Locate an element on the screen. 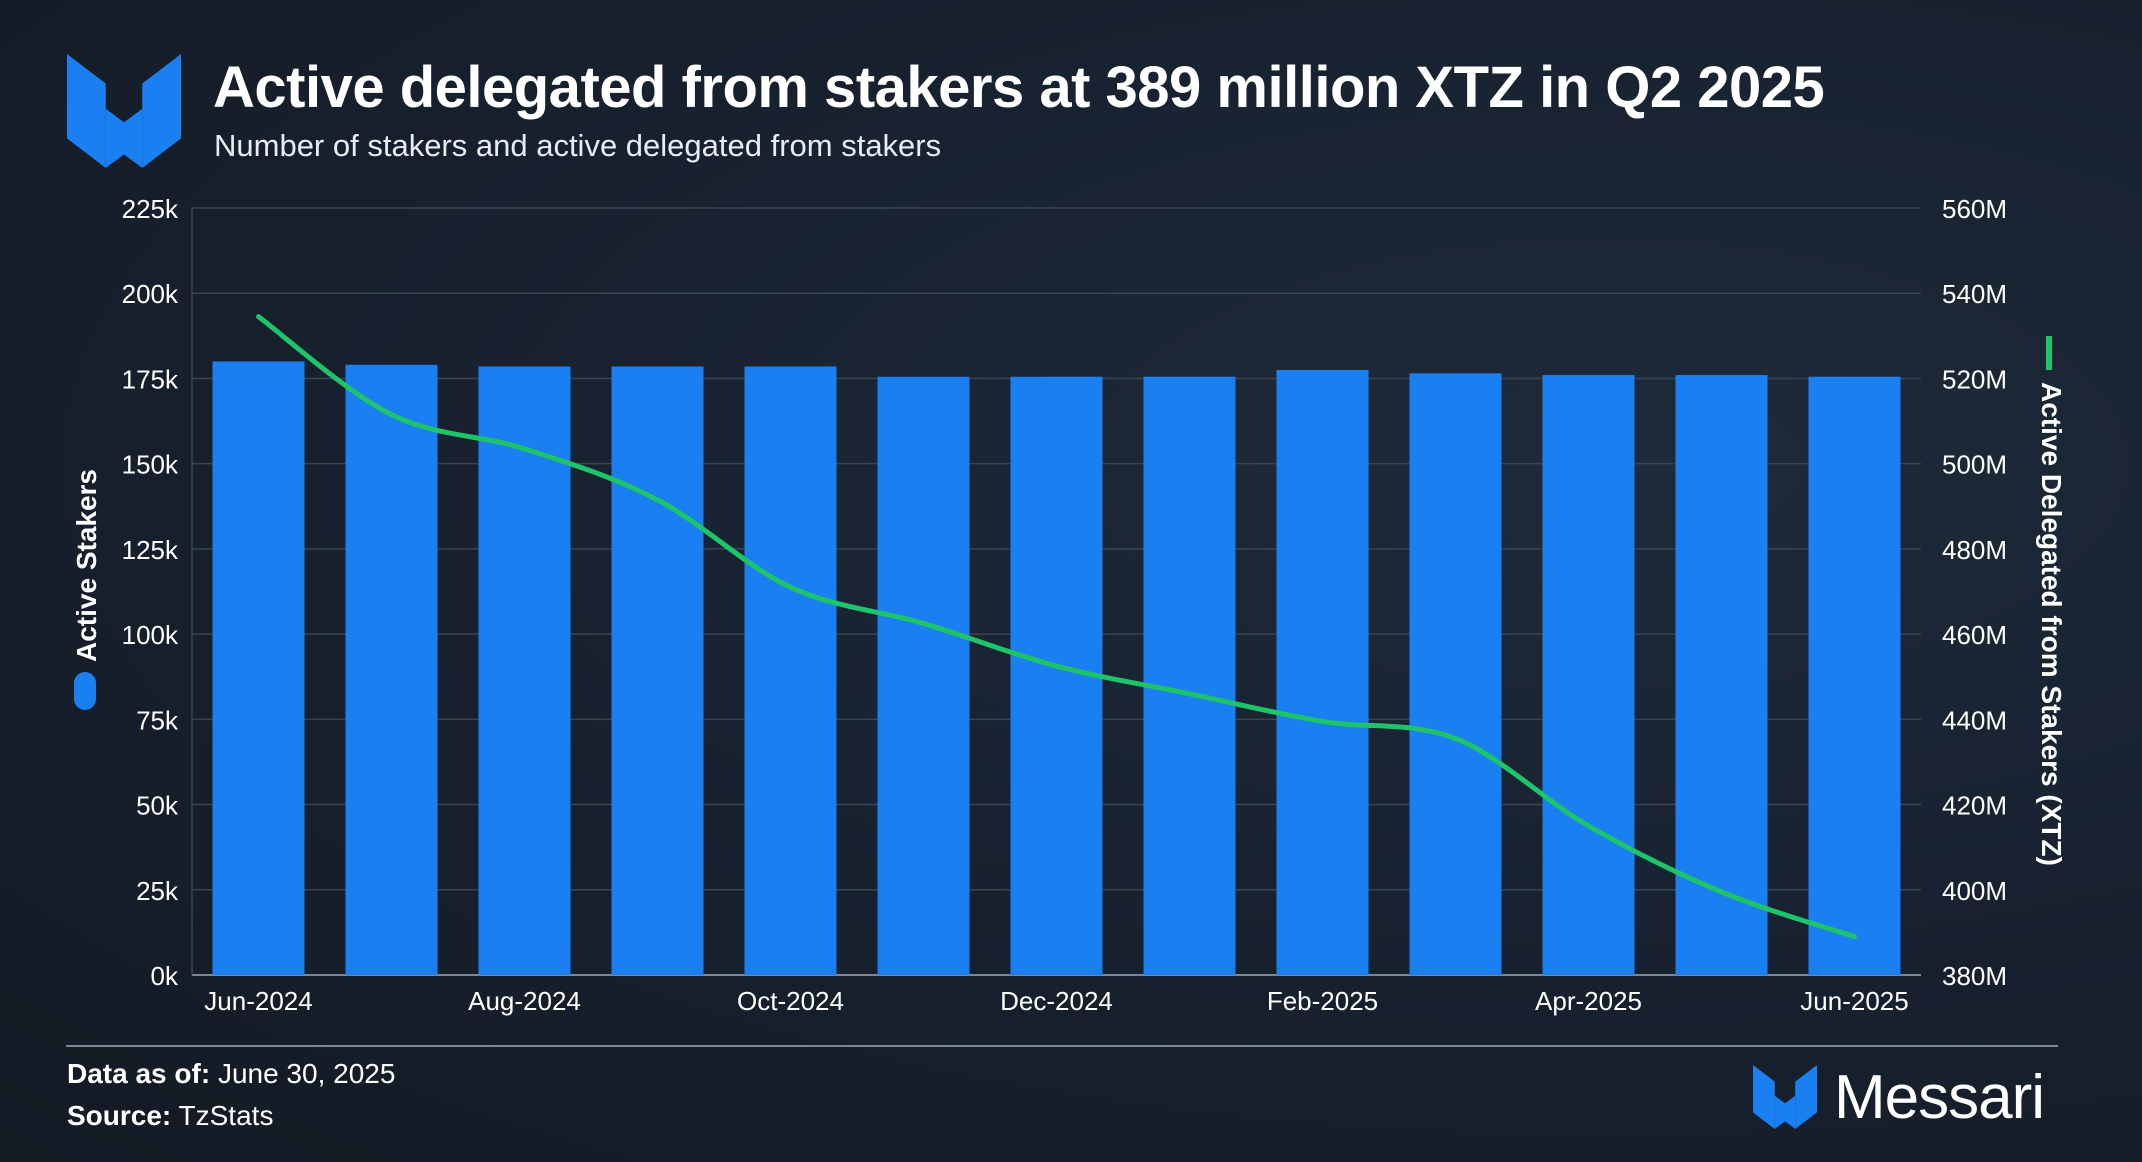 This screenshot has height=1162, width=2142. left-tick-label: 200k is located at coordinates (150, 294).